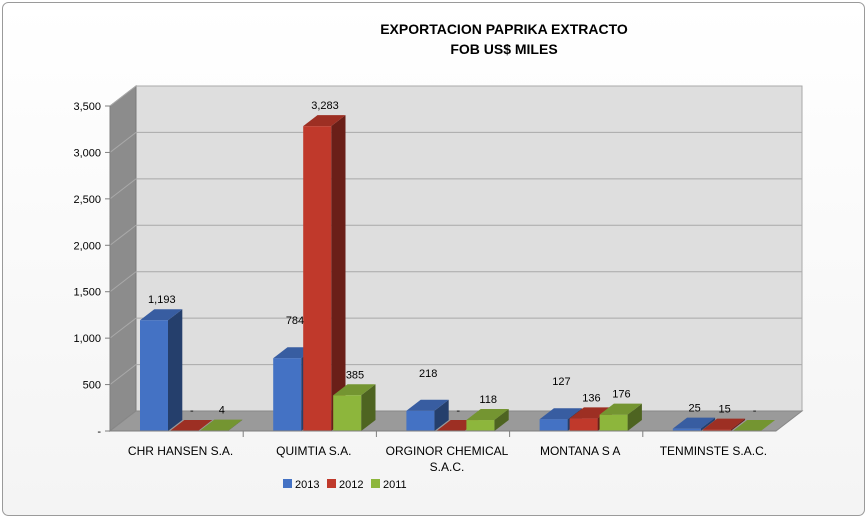 The image size is (867, 523). What do you see at coordinates (355, 375) in the screenshot?
I see `data-label: 385` at bounding box center [355, 375].